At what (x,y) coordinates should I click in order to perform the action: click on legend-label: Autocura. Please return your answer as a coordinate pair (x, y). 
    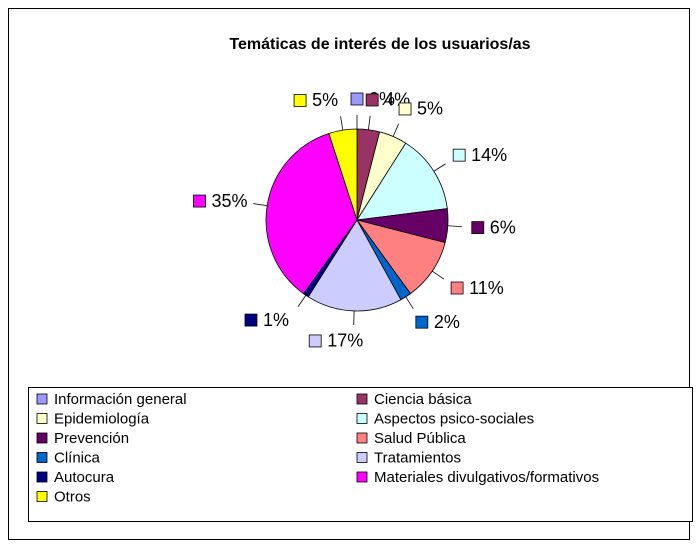
    Looking at the image, I should click on (84, 477).